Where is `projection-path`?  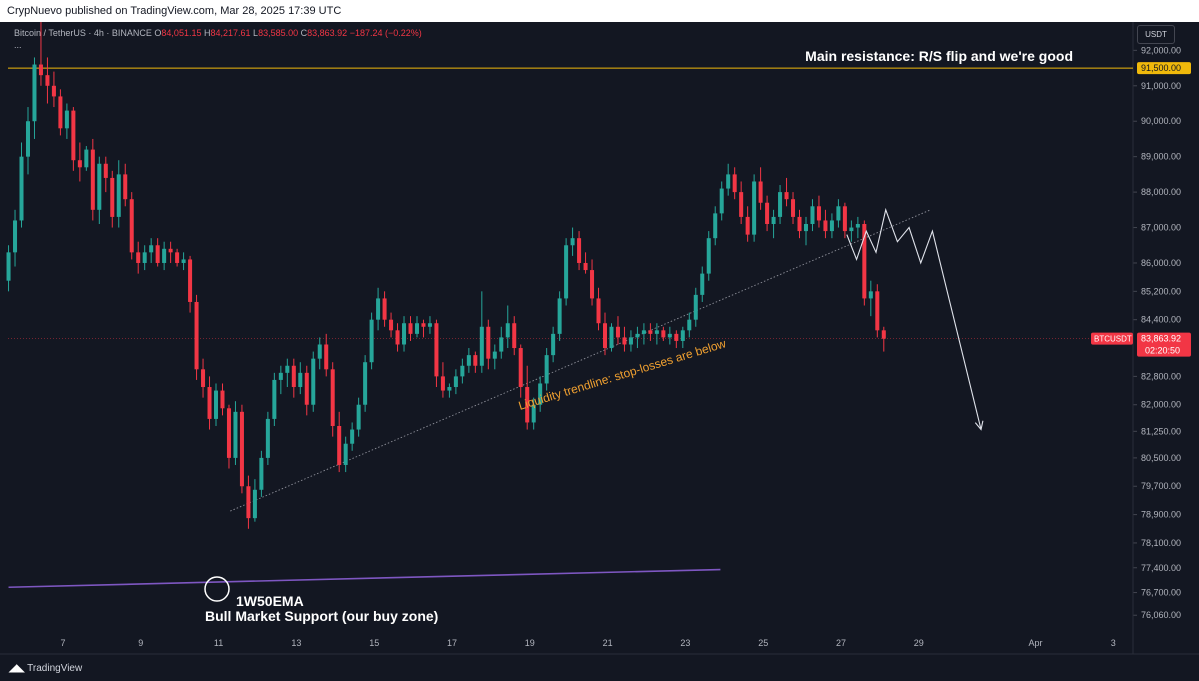 projection-path is located at coordinates (914, 318).